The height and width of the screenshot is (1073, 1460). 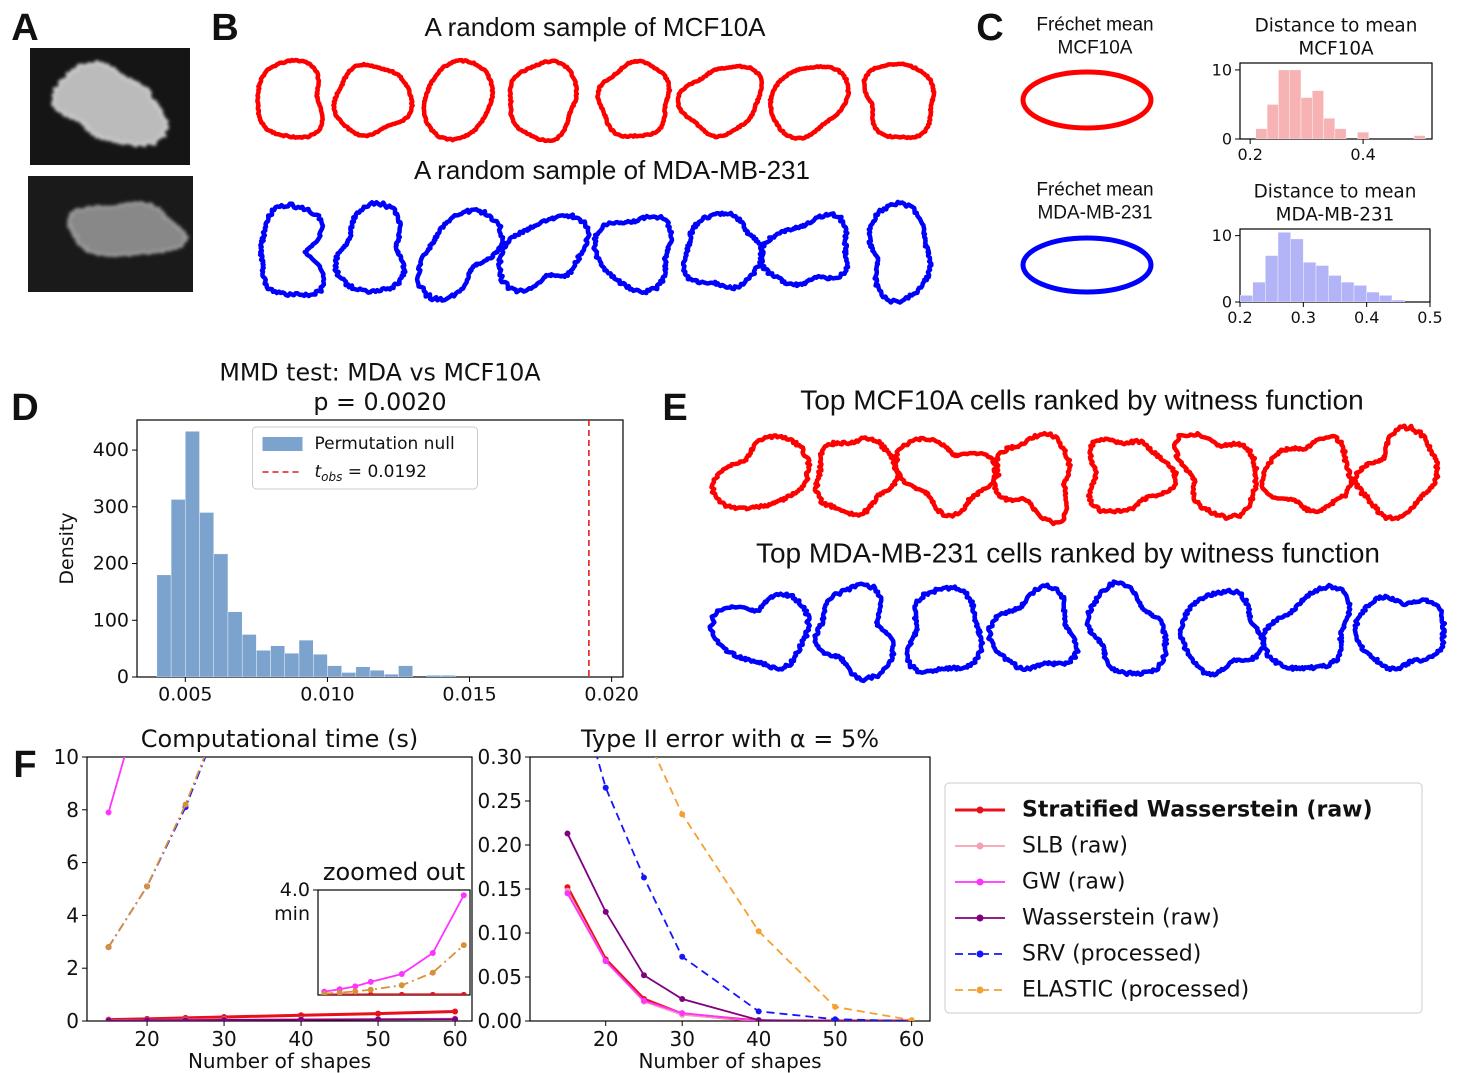 I want to click on chart-title: MDA-MB-231, so click(x=1335, y=215).